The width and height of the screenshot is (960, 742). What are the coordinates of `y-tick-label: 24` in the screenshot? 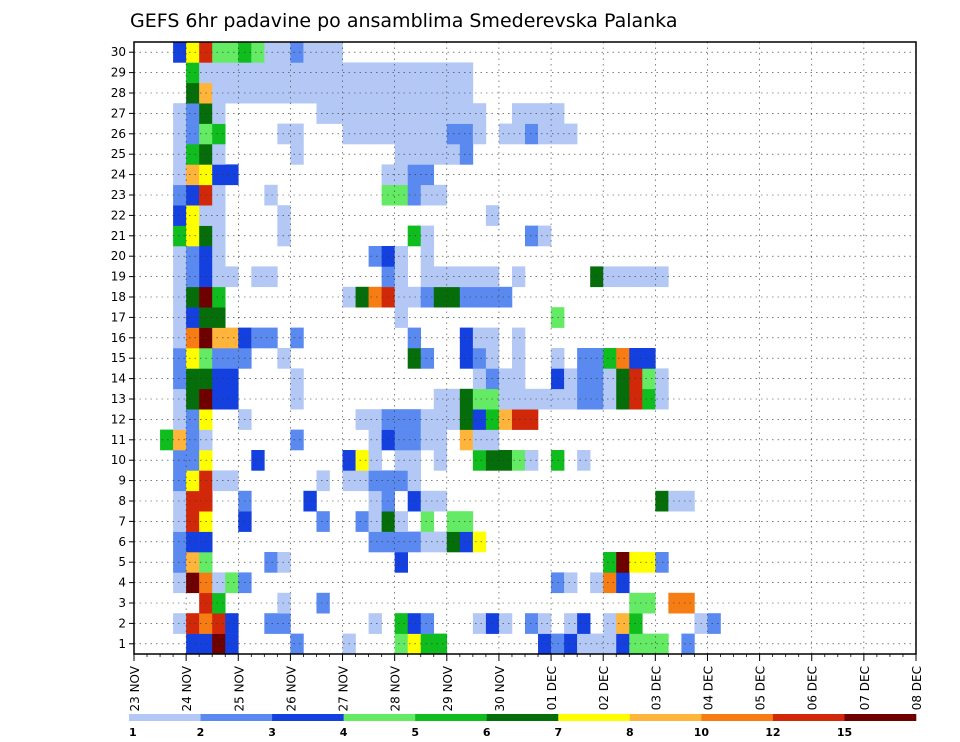 It's located at (118, 175).